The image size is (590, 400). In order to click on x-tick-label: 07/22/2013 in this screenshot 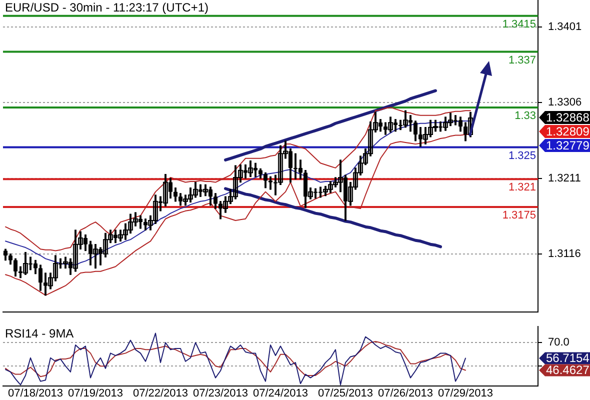, I will do `click(160, 394)`.